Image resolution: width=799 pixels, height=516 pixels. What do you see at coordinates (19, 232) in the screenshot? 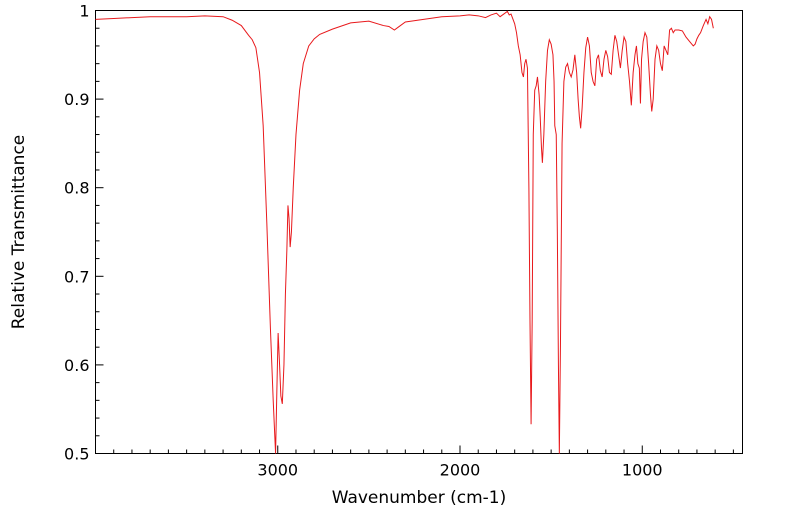
I see `y-axis-label: Relative Transmittance` at bounding box center [19, 232].